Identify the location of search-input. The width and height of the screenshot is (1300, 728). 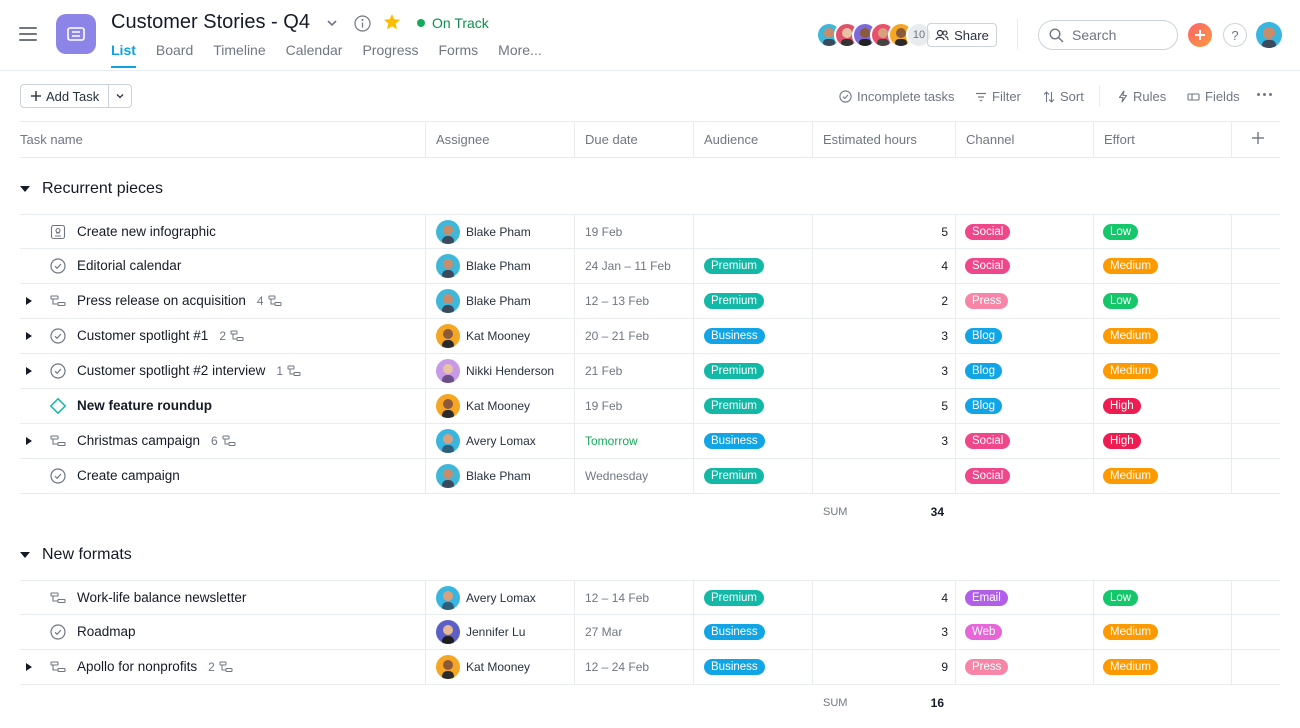
(1117, 35).